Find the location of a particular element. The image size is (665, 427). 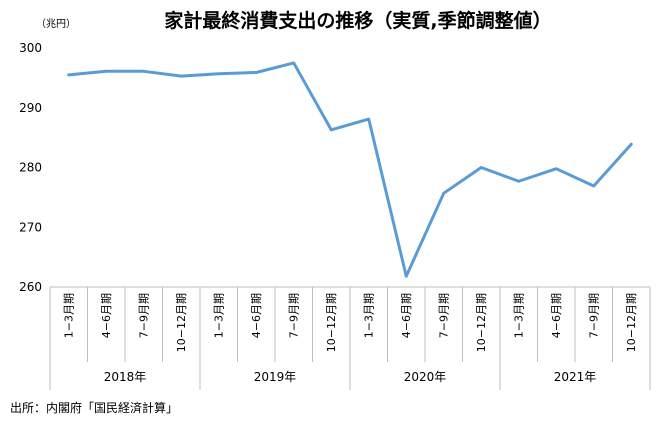

year-labels: 2018年 2019年 2020年 2021年 is located at coordinates (350, 377).